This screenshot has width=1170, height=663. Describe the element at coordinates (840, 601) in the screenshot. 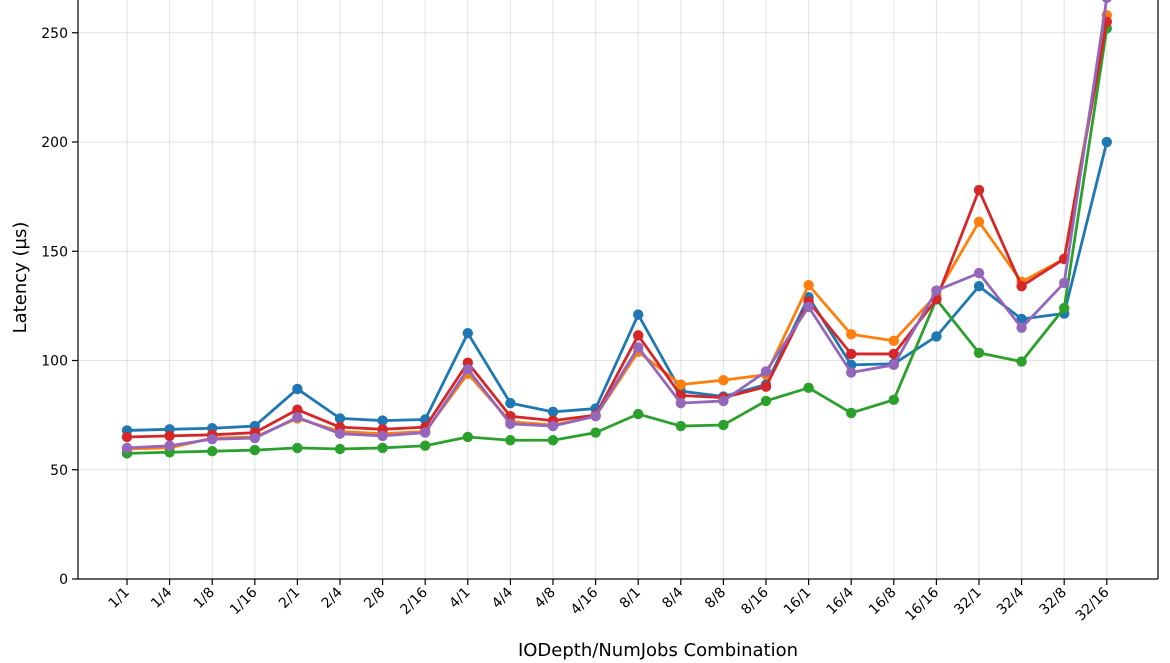

I see `x-tick-label: 16/4` at that location.